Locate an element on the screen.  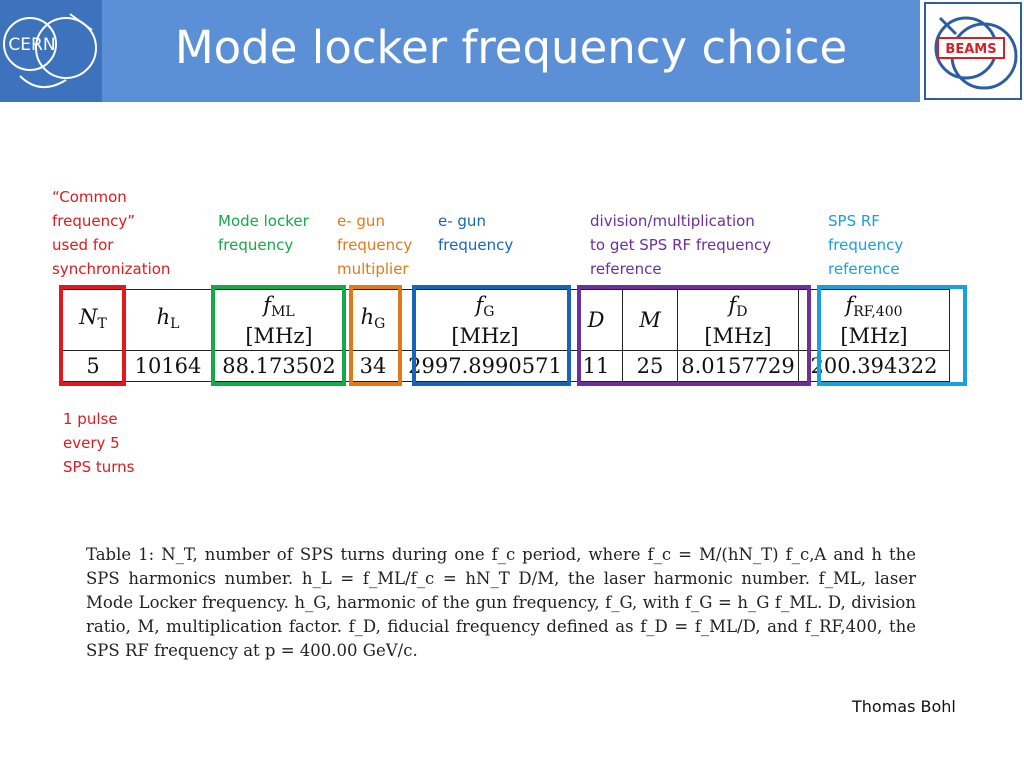
gun-multiplier-note: e- gun frequency multiplier is located at coordinates (375, 245).